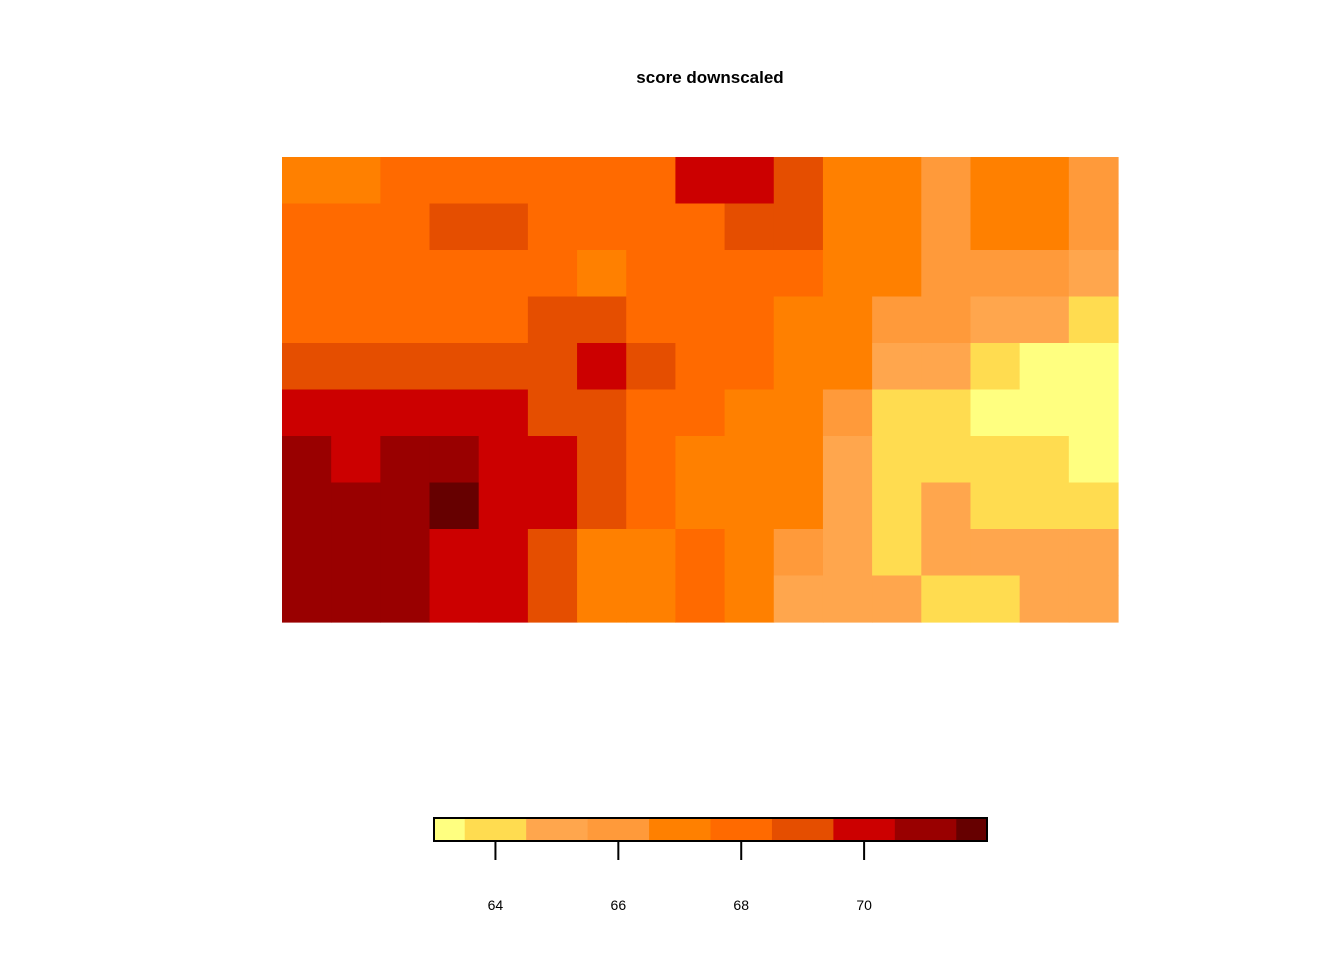 The image size is (1344, 960). Describe the element at coordinates (864, 905) in the screenshot. I see `legend-tick-label: 70` at that location.